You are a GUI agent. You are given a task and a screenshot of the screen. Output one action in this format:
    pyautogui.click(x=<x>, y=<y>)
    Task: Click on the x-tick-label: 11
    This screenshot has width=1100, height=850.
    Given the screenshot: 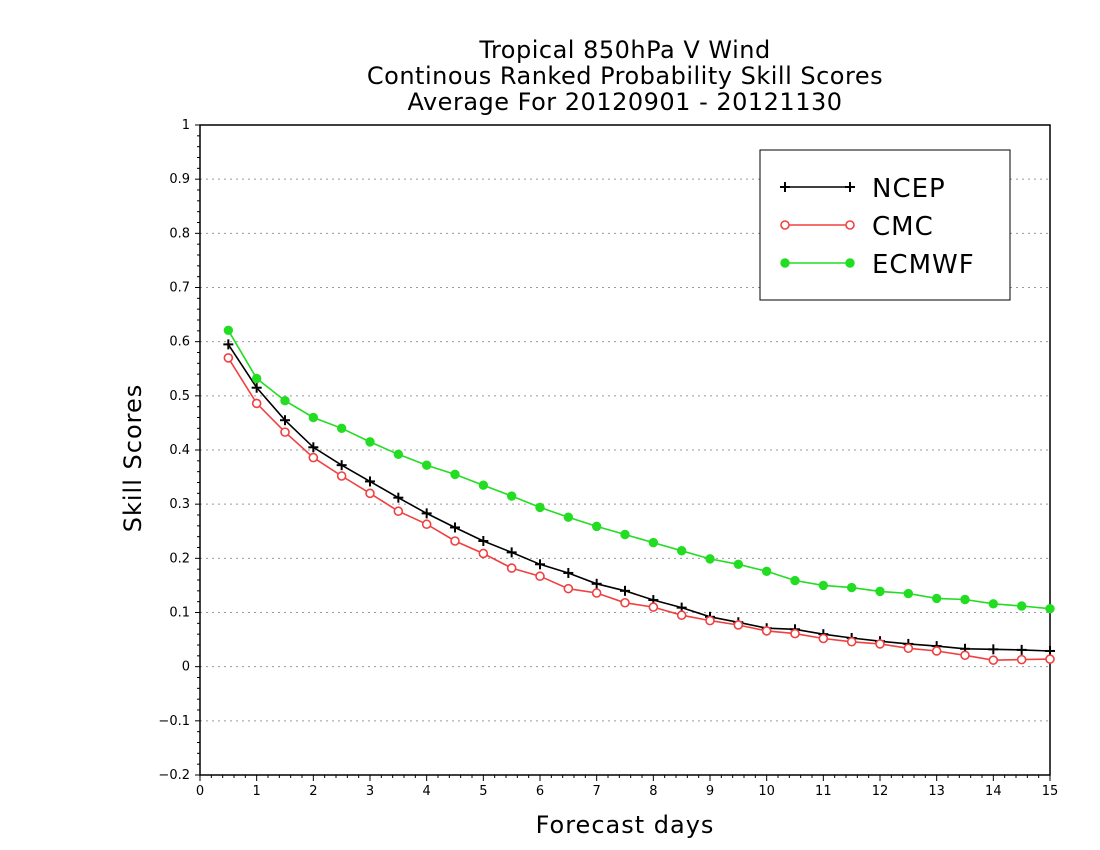 What is the action you would take?
    pyautogui.click(x=823, y=791)
    